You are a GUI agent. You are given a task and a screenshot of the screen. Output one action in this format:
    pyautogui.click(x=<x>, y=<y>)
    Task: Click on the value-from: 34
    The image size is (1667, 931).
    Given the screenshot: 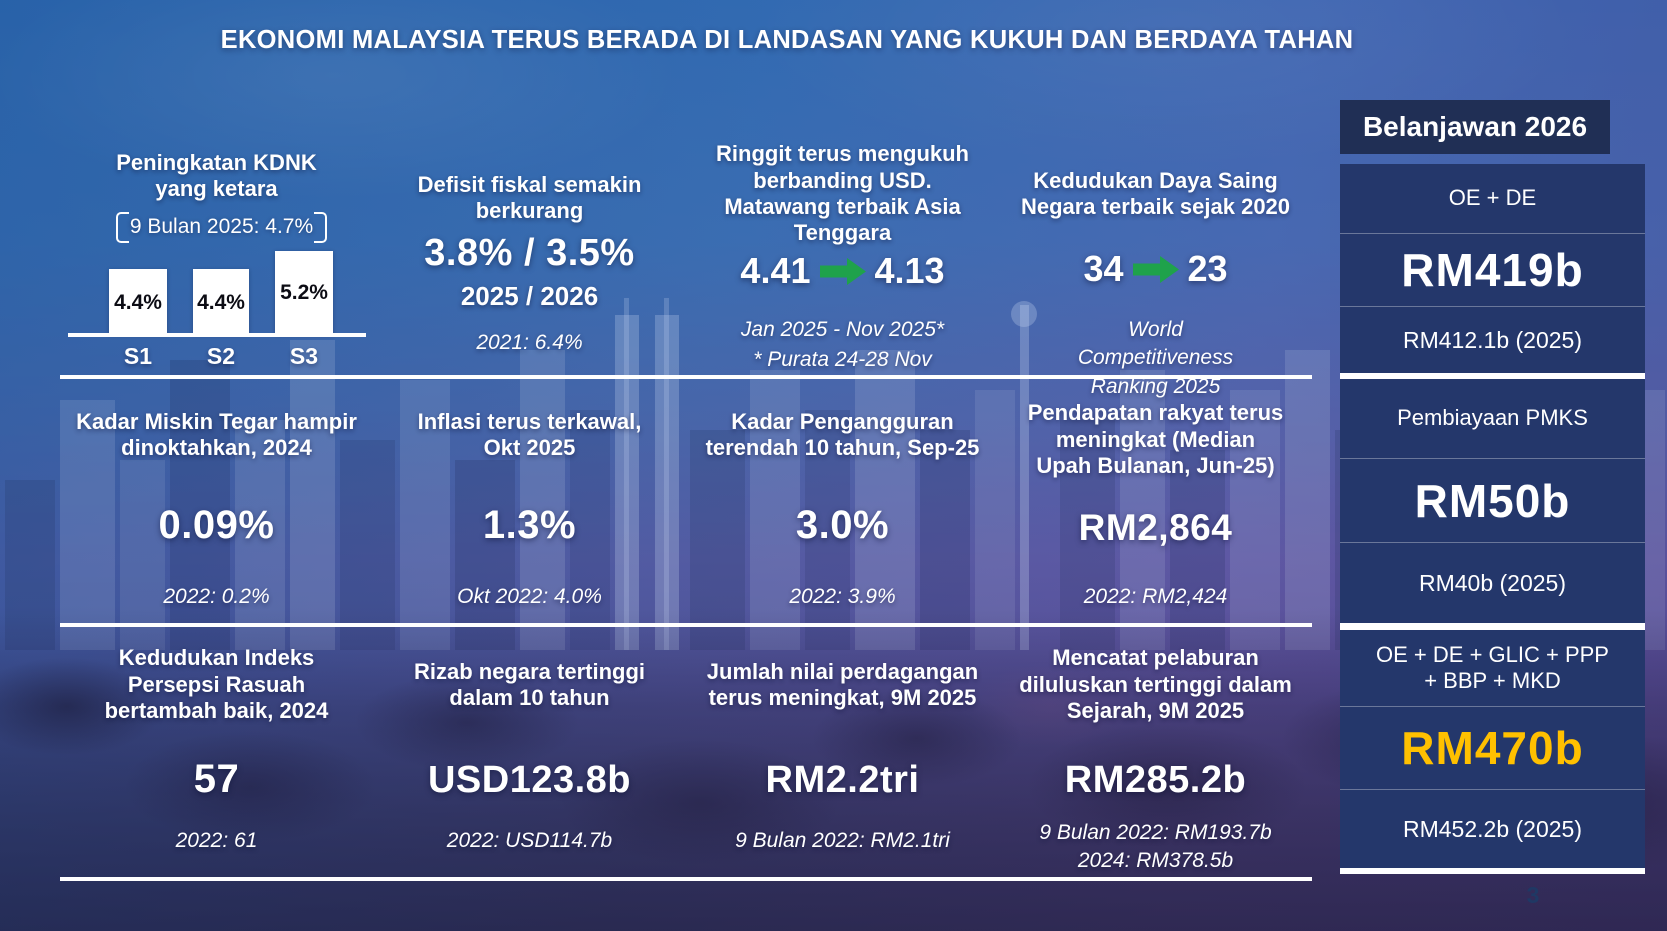 What is the action you would take?
    pyautogui.click(x=1103, y=268)
    